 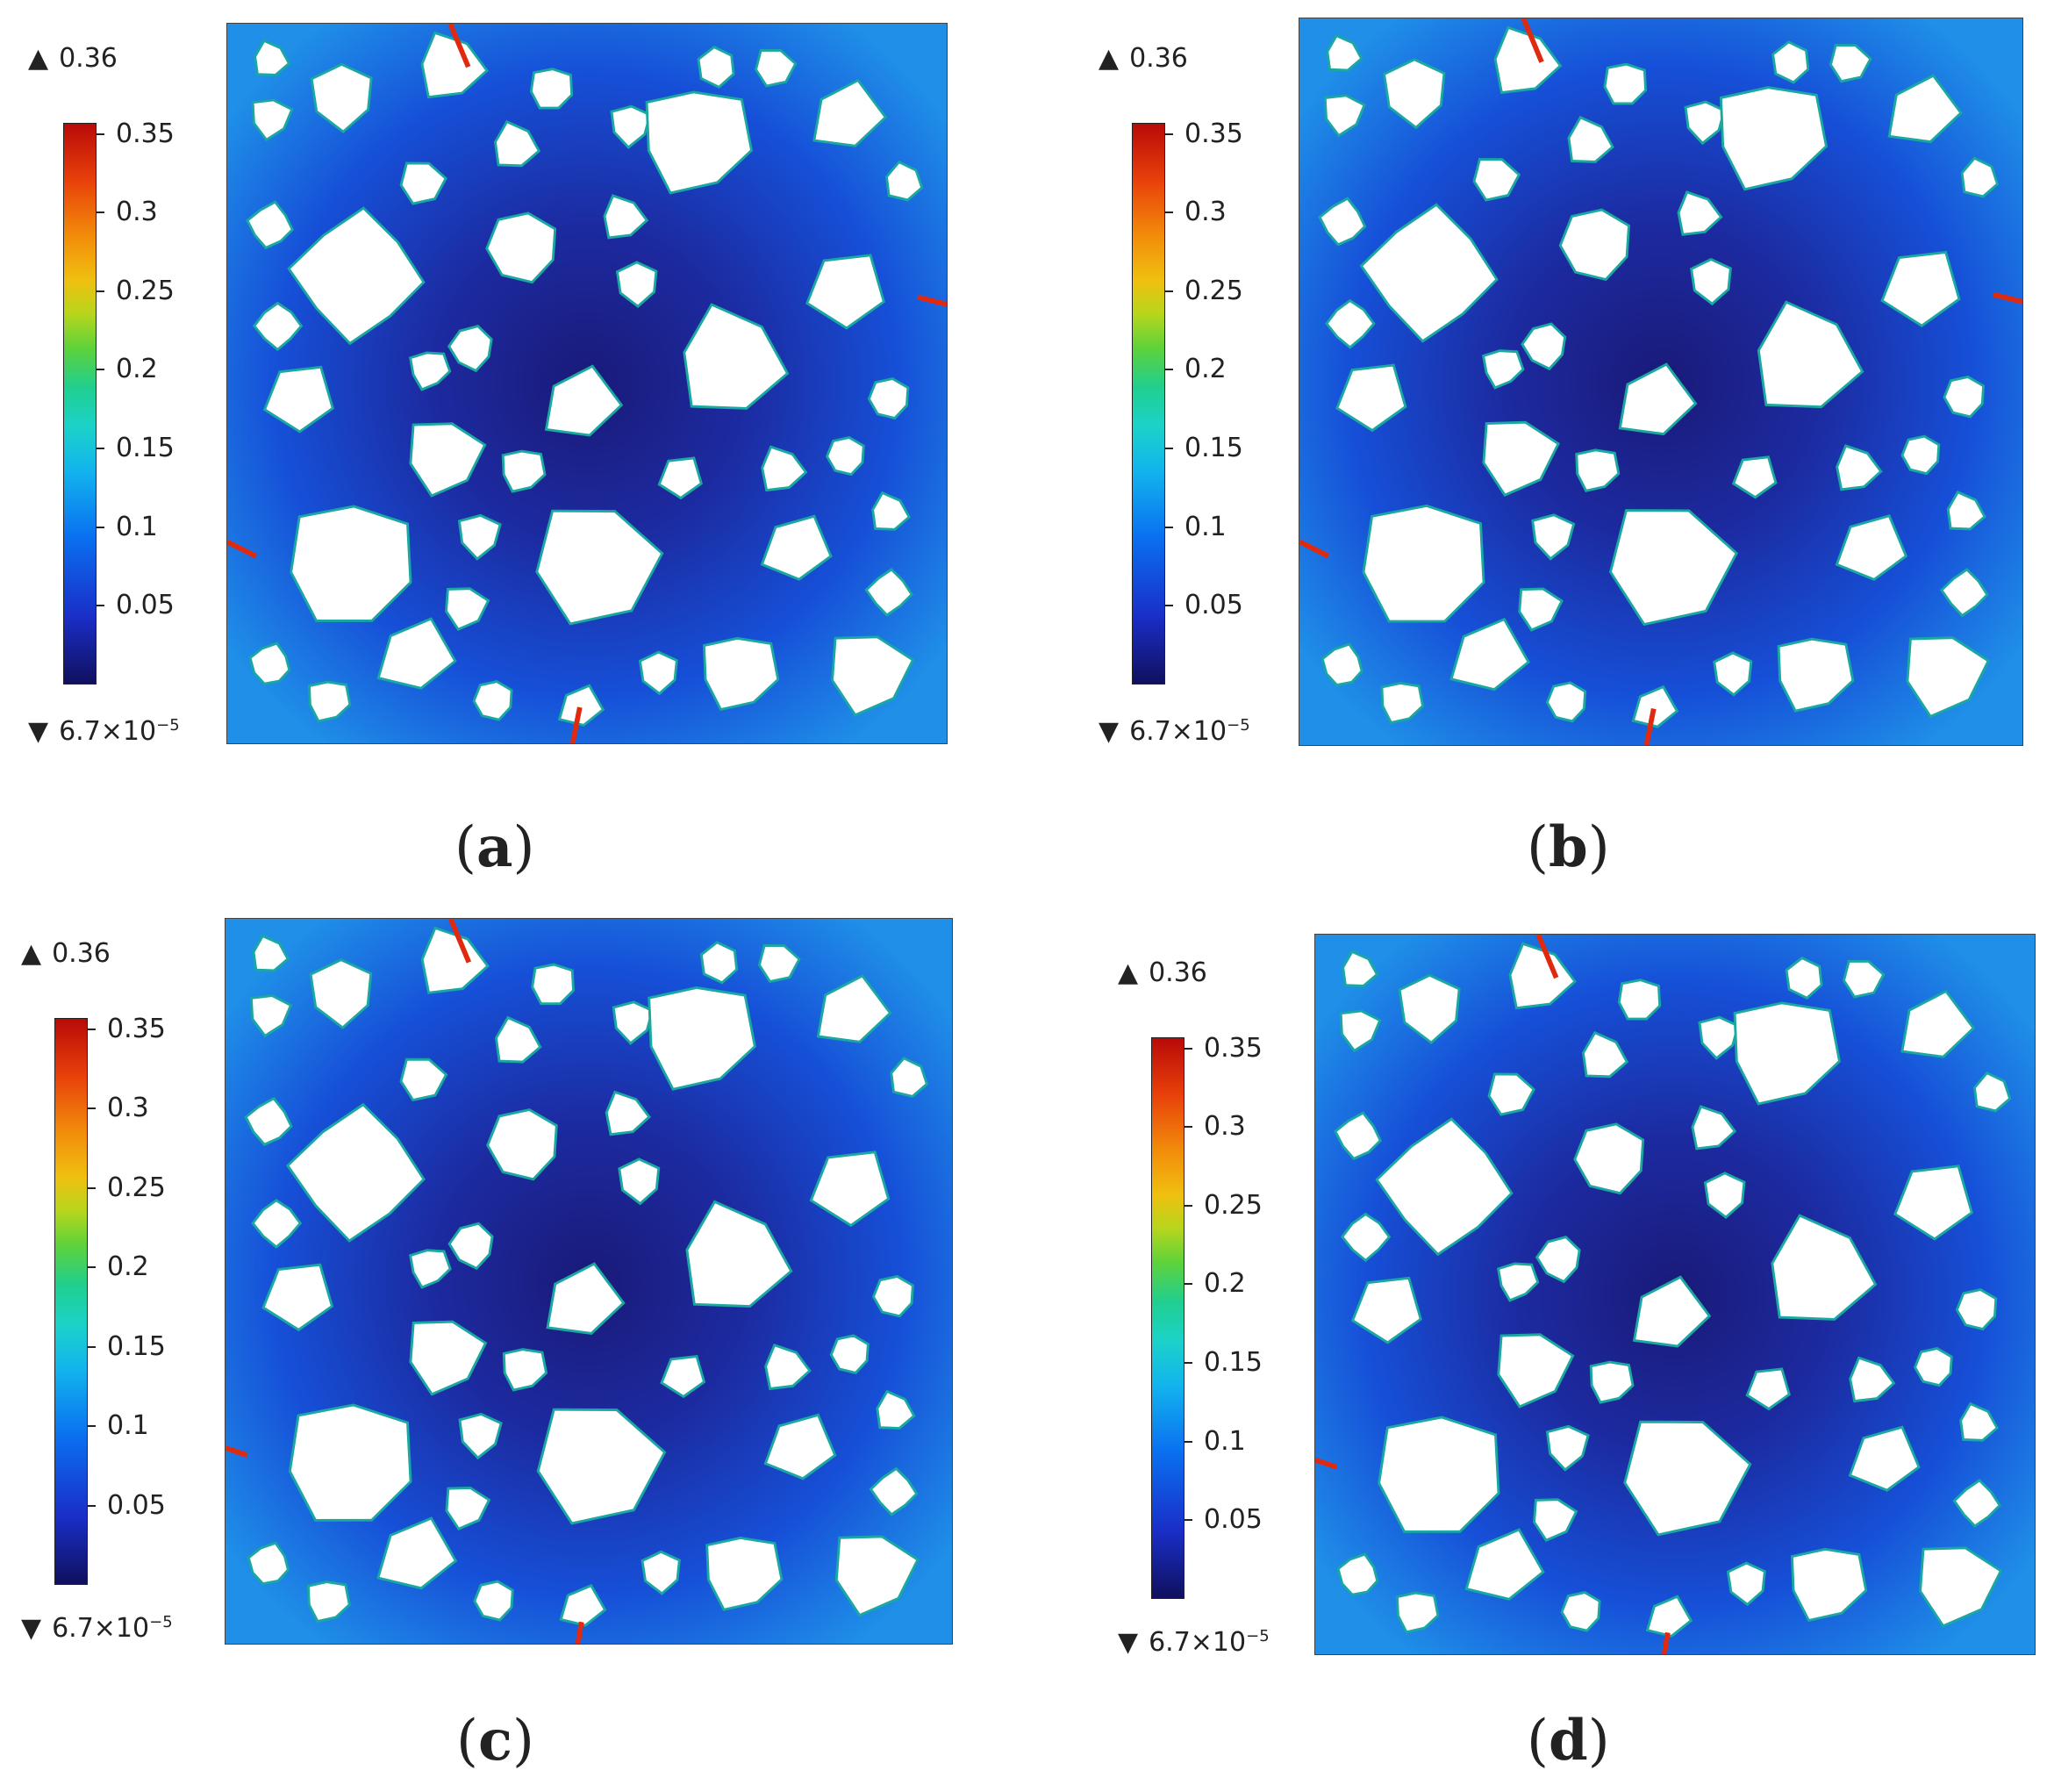 What do you see at coordinates (495, 1741) in the screenshot?
I see `panel-caption: (c)` at bounding box center [495, 1741].